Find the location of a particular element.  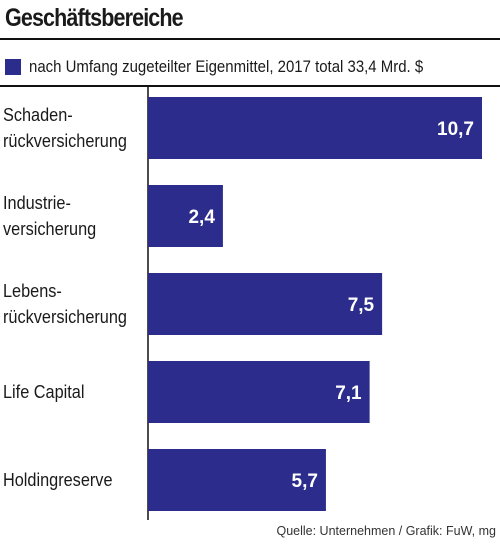

bar-value-label: 7,1 is located at coordinates (348, 393).